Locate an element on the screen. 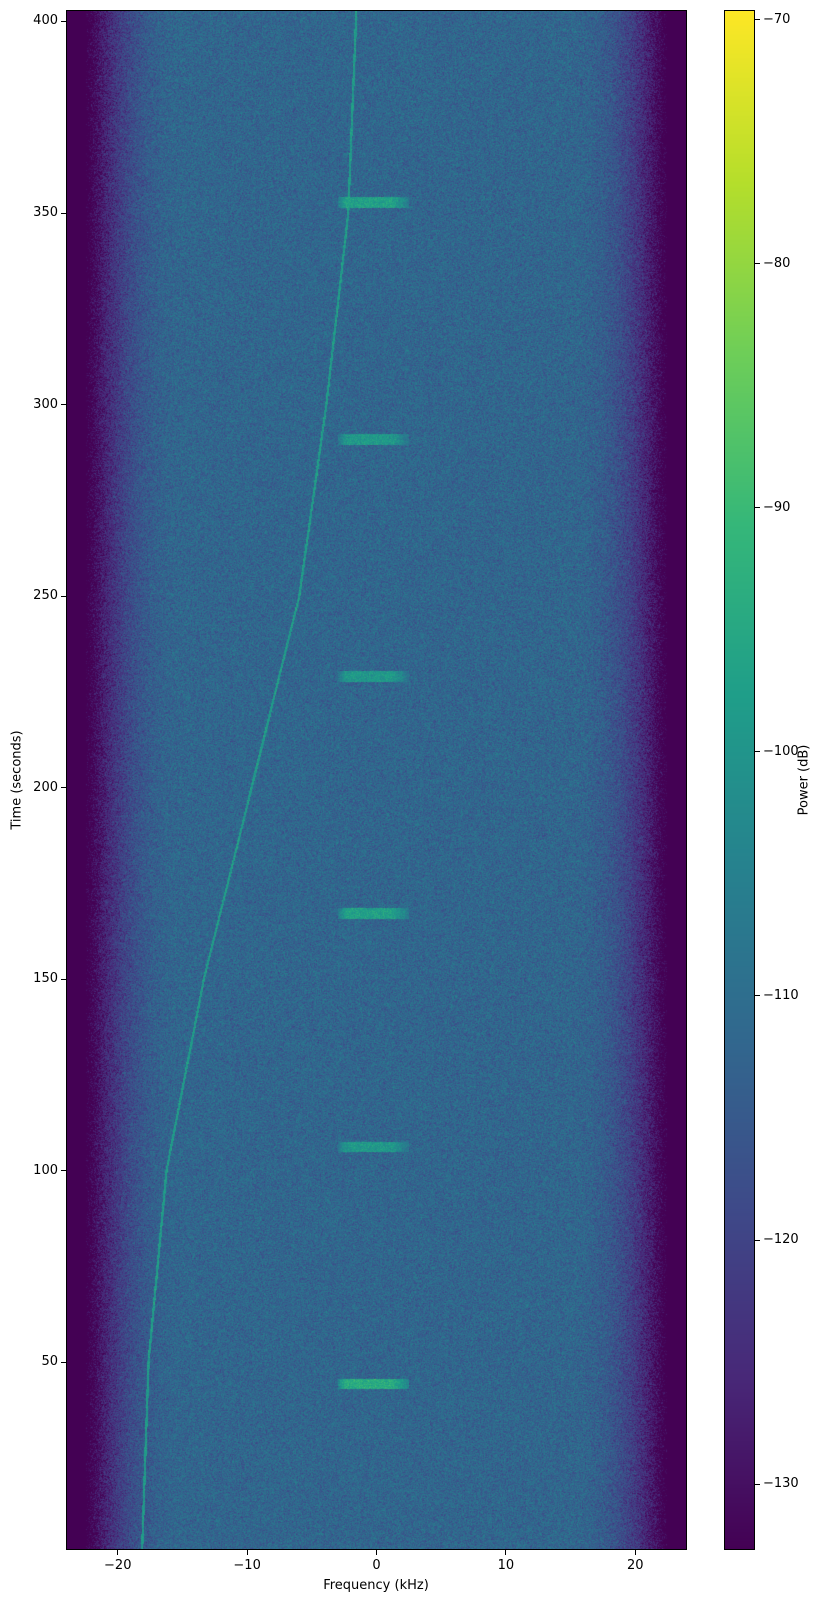  colorbar is located at coordinates (739, 780).